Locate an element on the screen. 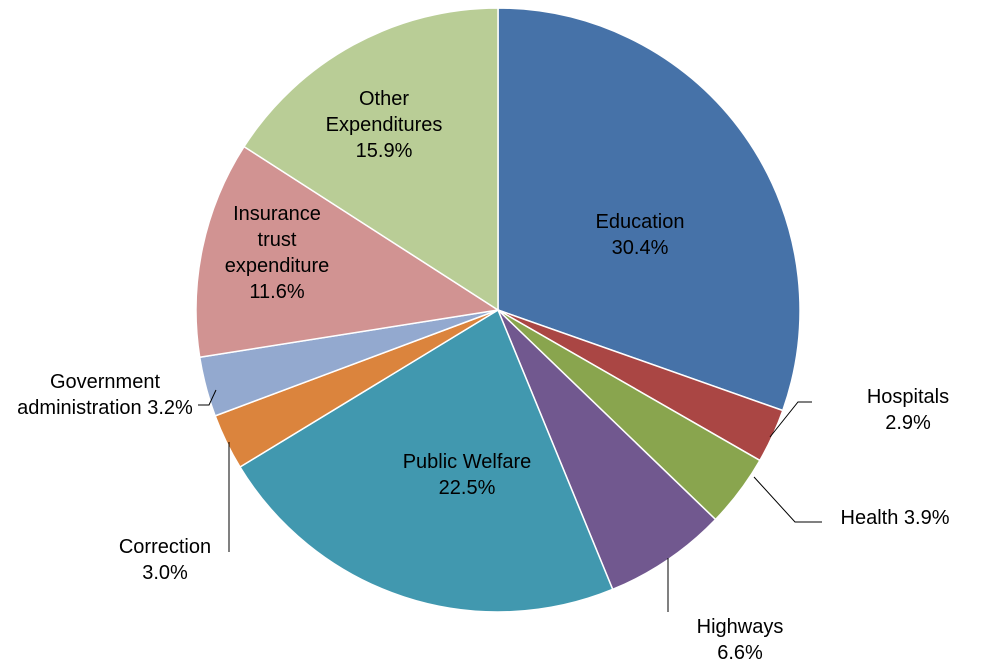 This screenshot has height=666, width=985. value-label: 3.9% is located at coordinates (926, 518).